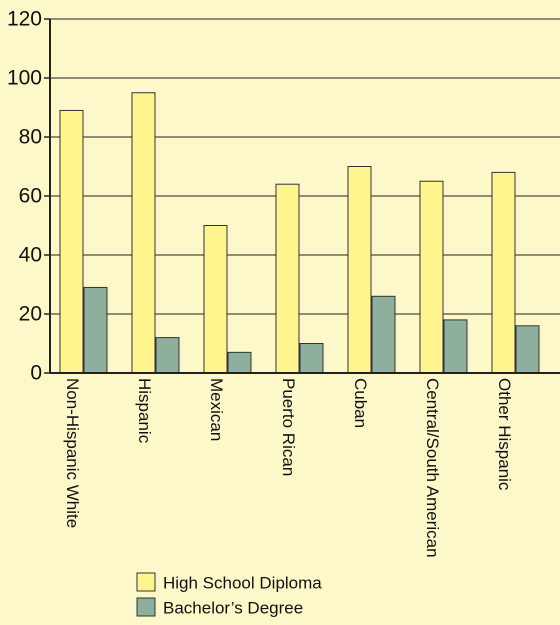 This screenshot has width=560, height=625. I want to click on y-axis-tick-labels: 0 20 40 60 80 100 120, so click(24, 196).